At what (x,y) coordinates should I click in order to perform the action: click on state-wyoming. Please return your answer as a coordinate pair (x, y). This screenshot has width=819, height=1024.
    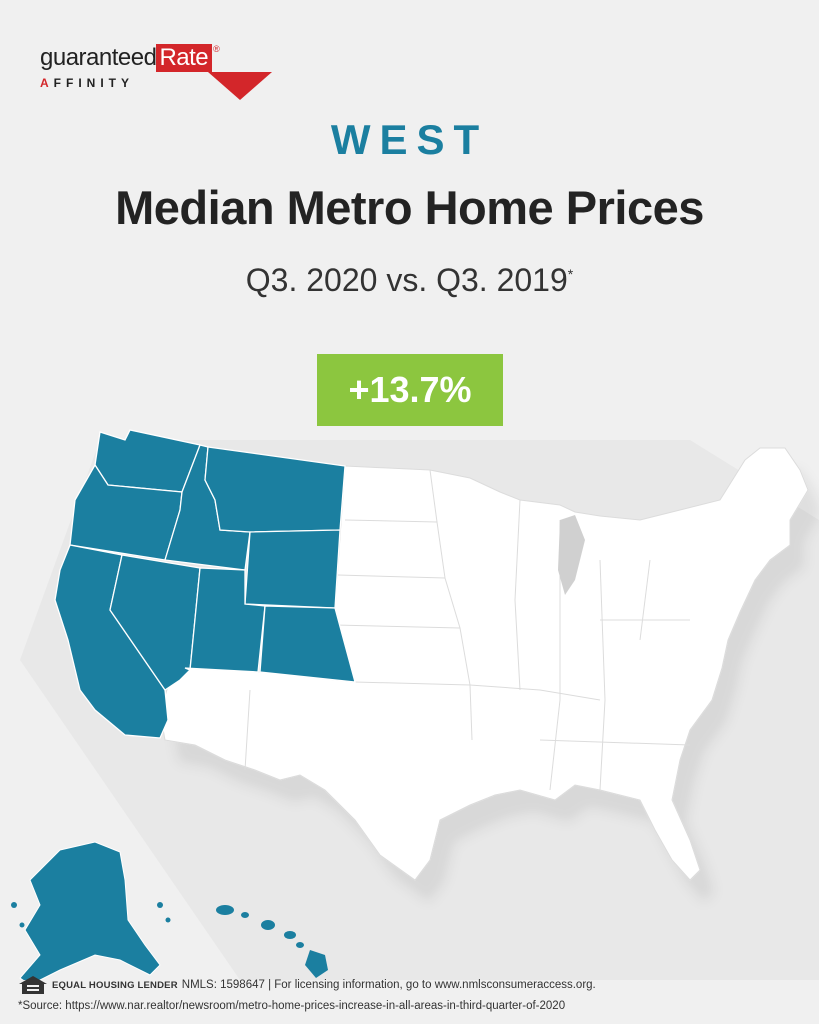
    Looking at the image, I should click on (292, 569).